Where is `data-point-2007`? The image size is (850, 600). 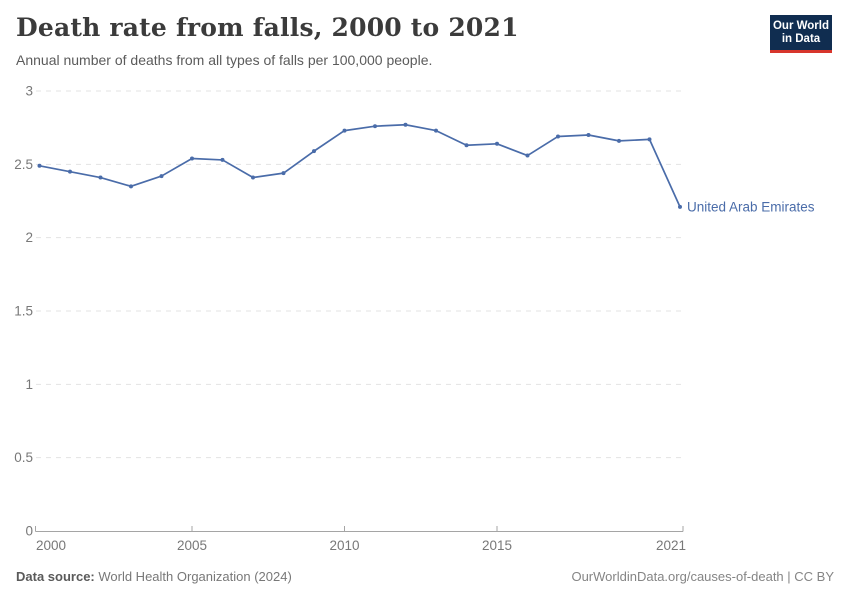 data-point-2007 is located at coordinates (253, 177).